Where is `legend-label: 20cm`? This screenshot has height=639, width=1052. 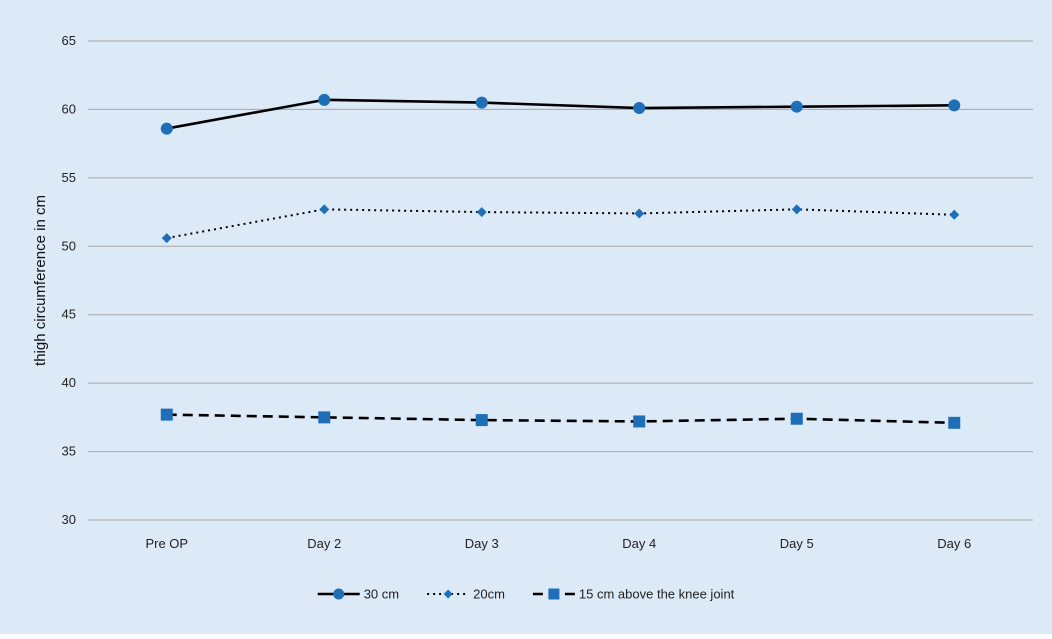
legend-label: 20cm is located at coordinates (489, 594).